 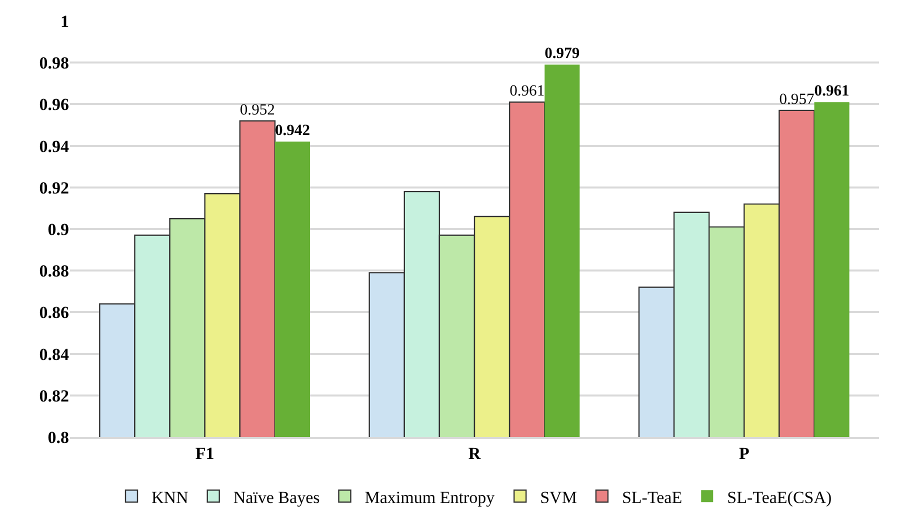 I want to click on y-tick-label: 0.84, so click(x=54, y=354).